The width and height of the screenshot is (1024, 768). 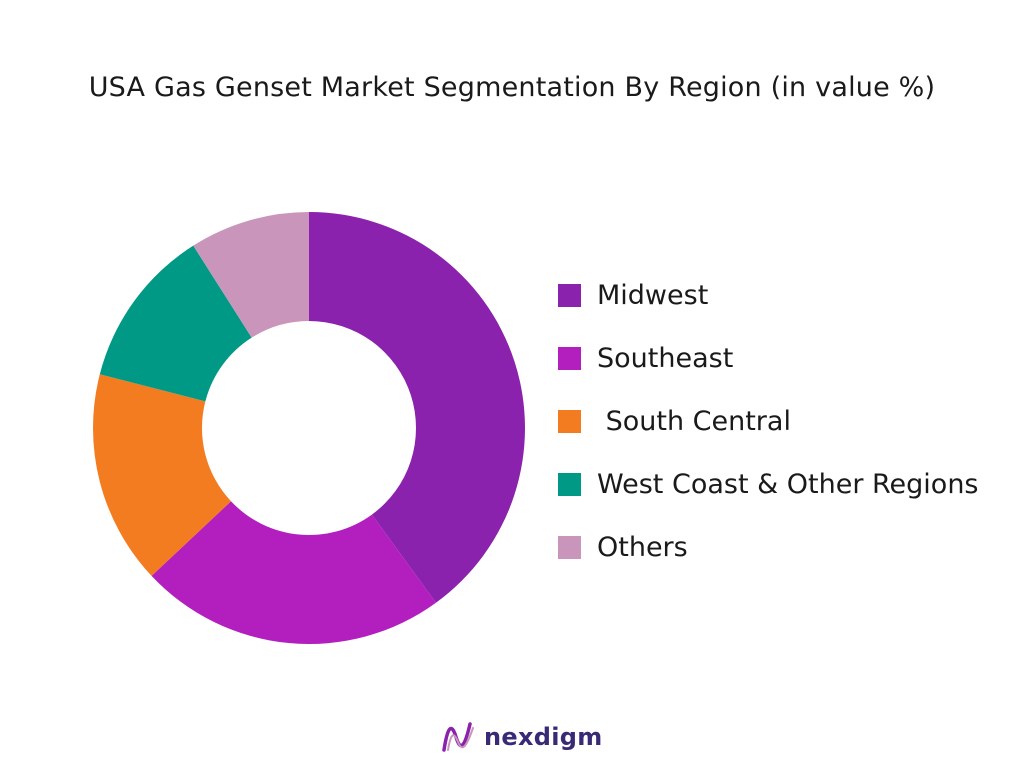 I want to click on legend-label: South Central, so click(x=694, y=421).